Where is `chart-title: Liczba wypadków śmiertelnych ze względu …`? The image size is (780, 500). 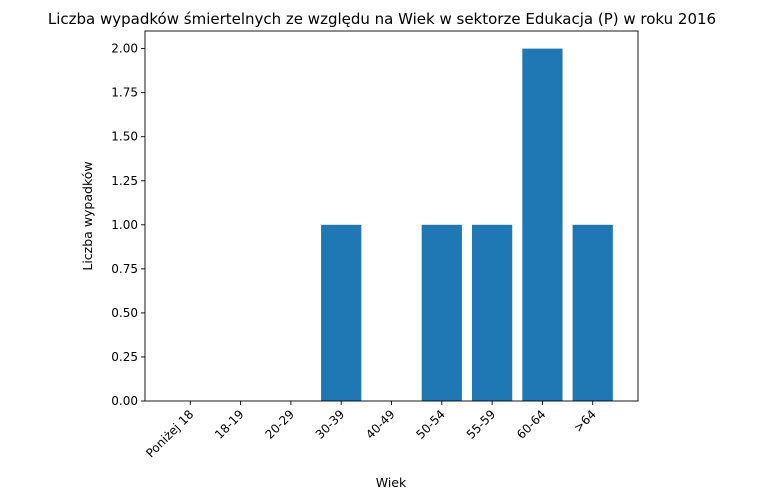 chart-title: Liczba wypadków śmiertelnych ze względu … is located at coordinates (382, 19).